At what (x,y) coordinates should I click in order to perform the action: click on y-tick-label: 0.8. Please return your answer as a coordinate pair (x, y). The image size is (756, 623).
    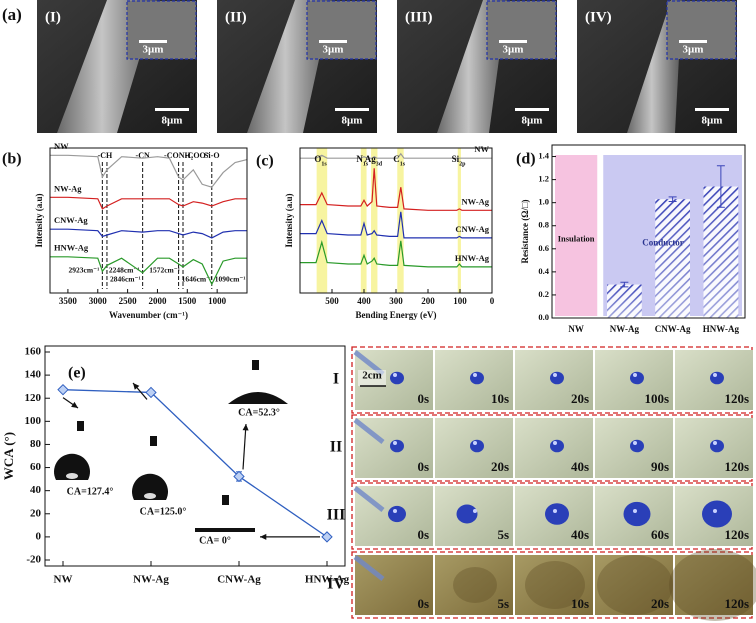
    Looking at the image, I should click on (543, 225).